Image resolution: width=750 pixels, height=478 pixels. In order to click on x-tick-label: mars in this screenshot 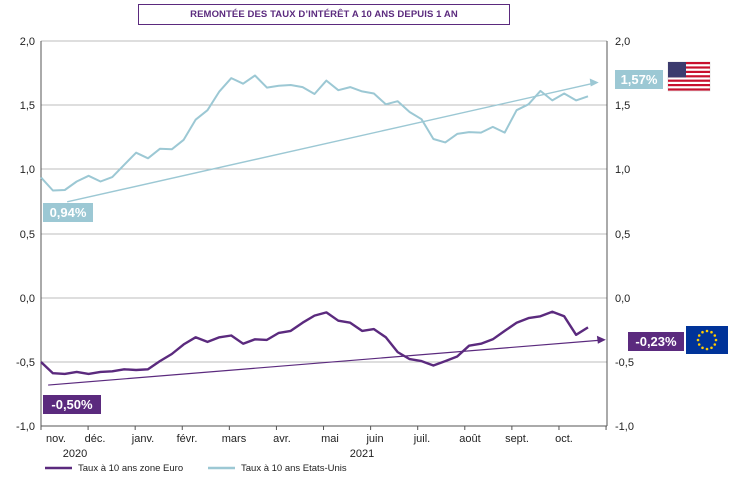, I will do `click(234, 439)`.